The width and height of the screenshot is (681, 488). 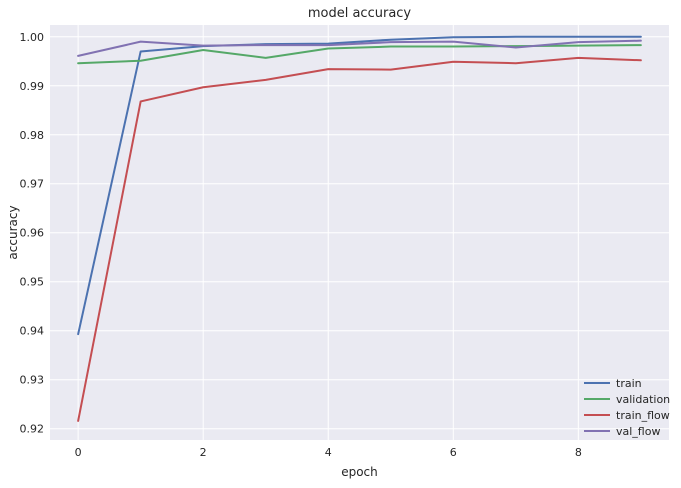 What do you see at coordinates (453, 452) in the screenshot?
I see `x-tick-label: 6` at bounding box center [453, 452].